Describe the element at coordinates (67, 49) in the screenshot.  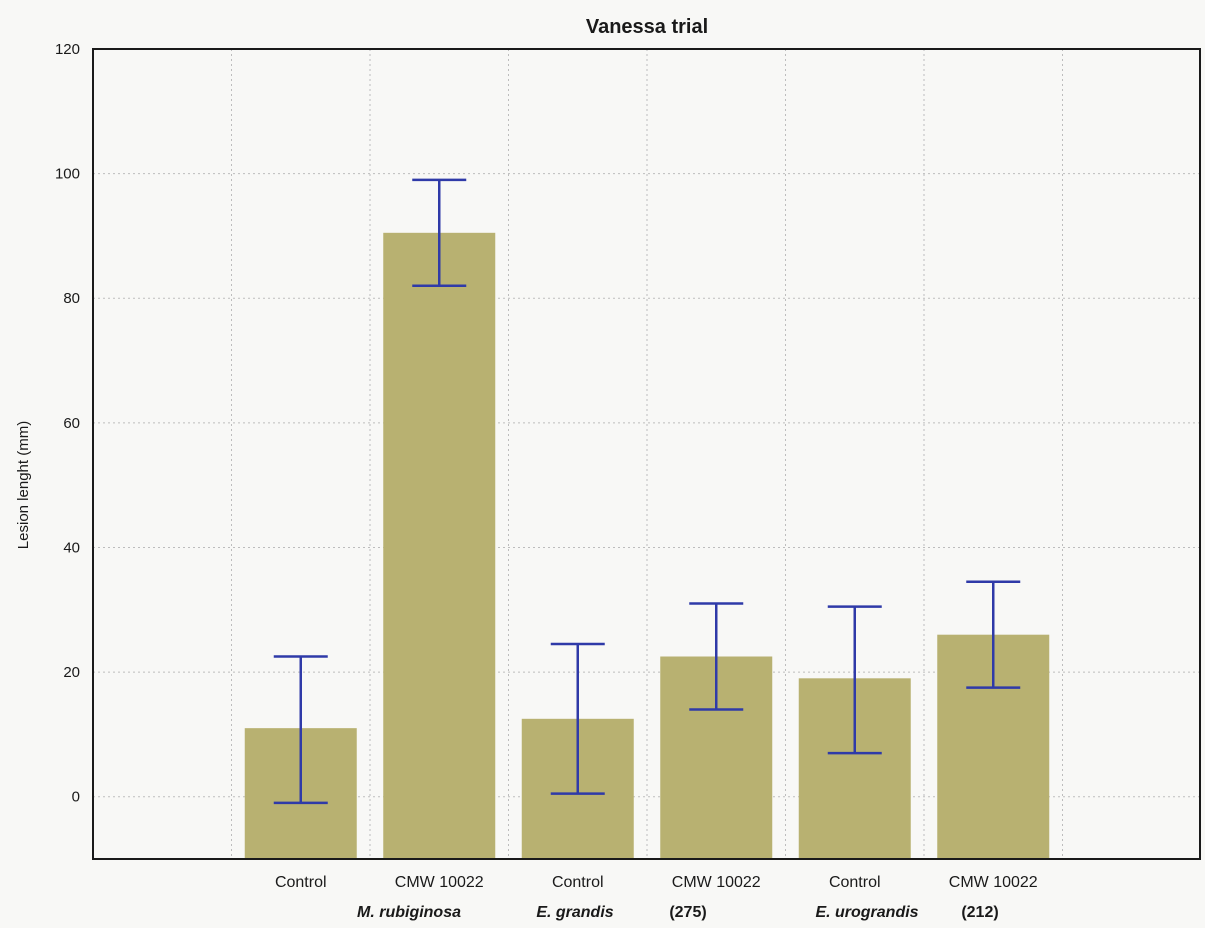
I see `y-tick-label: 120` at that location.